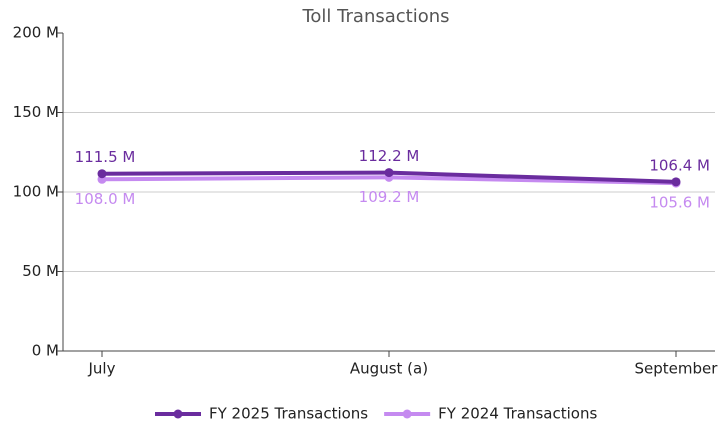 The height and width of the screenshot is (429, 723). What do you see at coordinates (40, 271) in the screenshot?
I see `y-tick-label: 50 M` at bounding box center [40, 271].